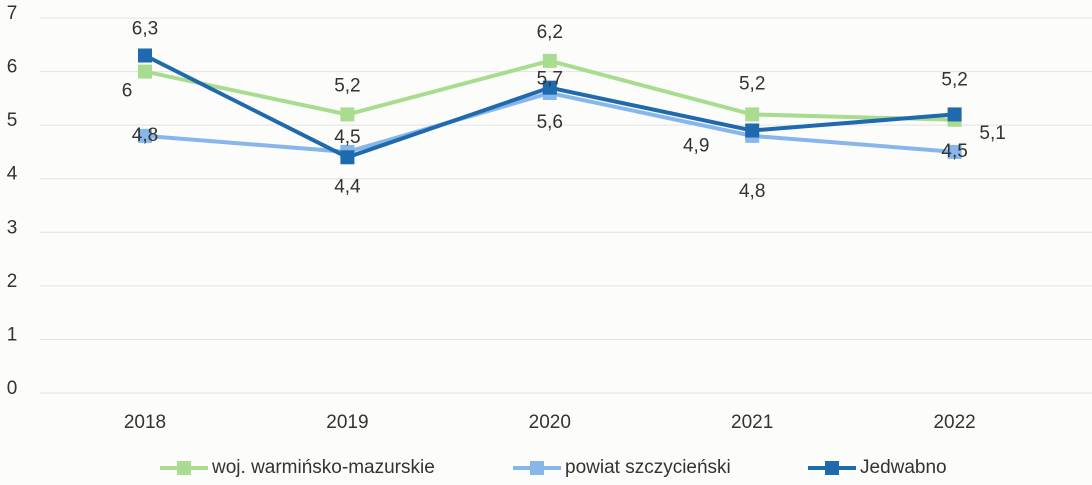  Describe the element at coordinates (550, 422) in the screenshot. I see `x-tick-label: 2020` at that location.